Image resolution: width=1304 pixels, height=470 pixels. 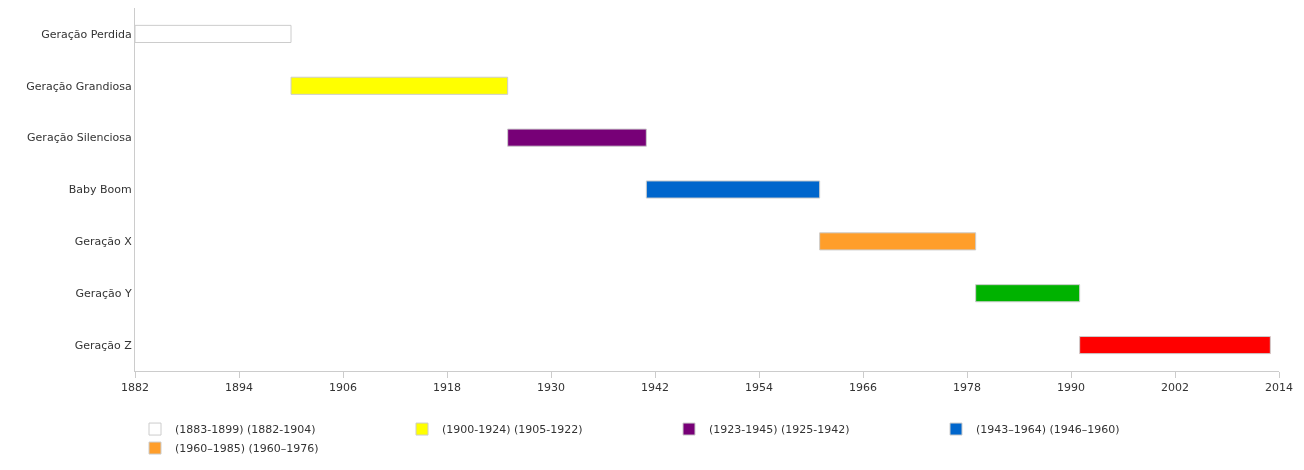 I want to click on y-tick-label: Geração Grandiosa, so click(x=79, y=86).